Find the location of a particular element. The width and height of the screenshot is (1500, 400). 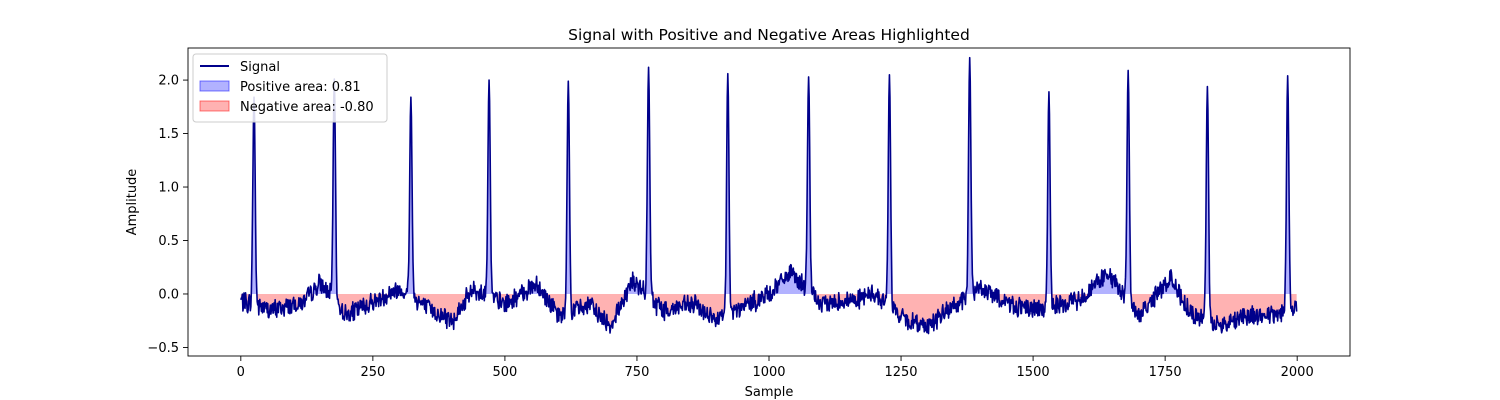

y-tick-label: 0.0 is located at coordinates (168, 294).